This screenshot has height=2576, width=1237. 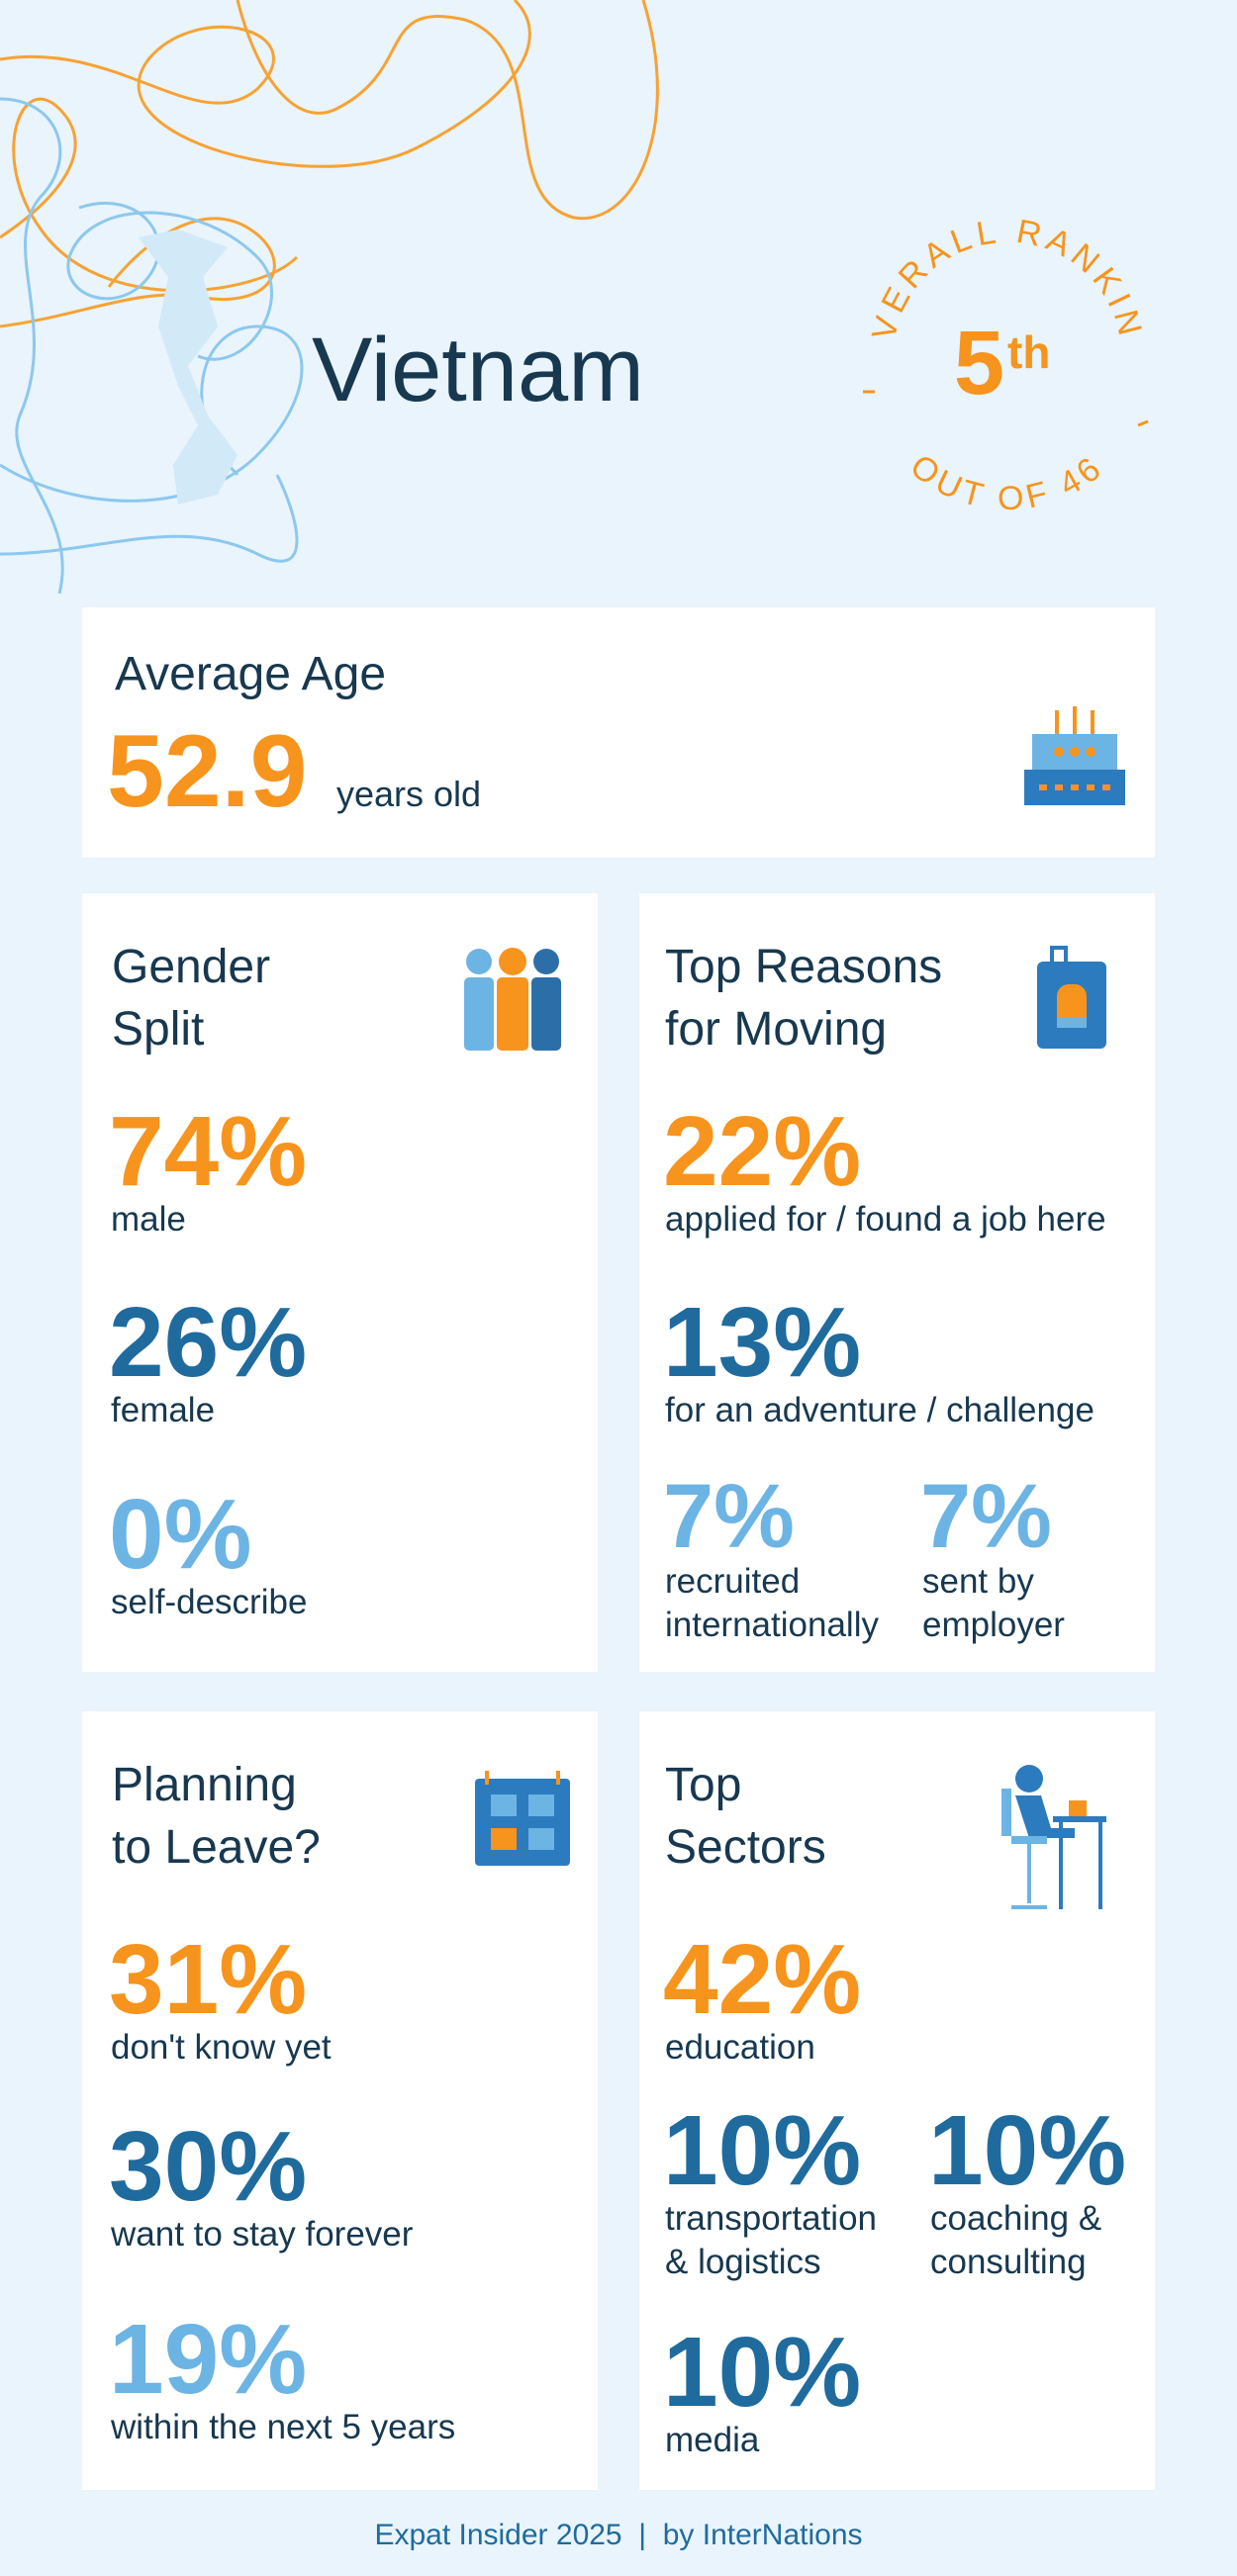 I want to click on item-label: education, so click(x=740, y=2048).